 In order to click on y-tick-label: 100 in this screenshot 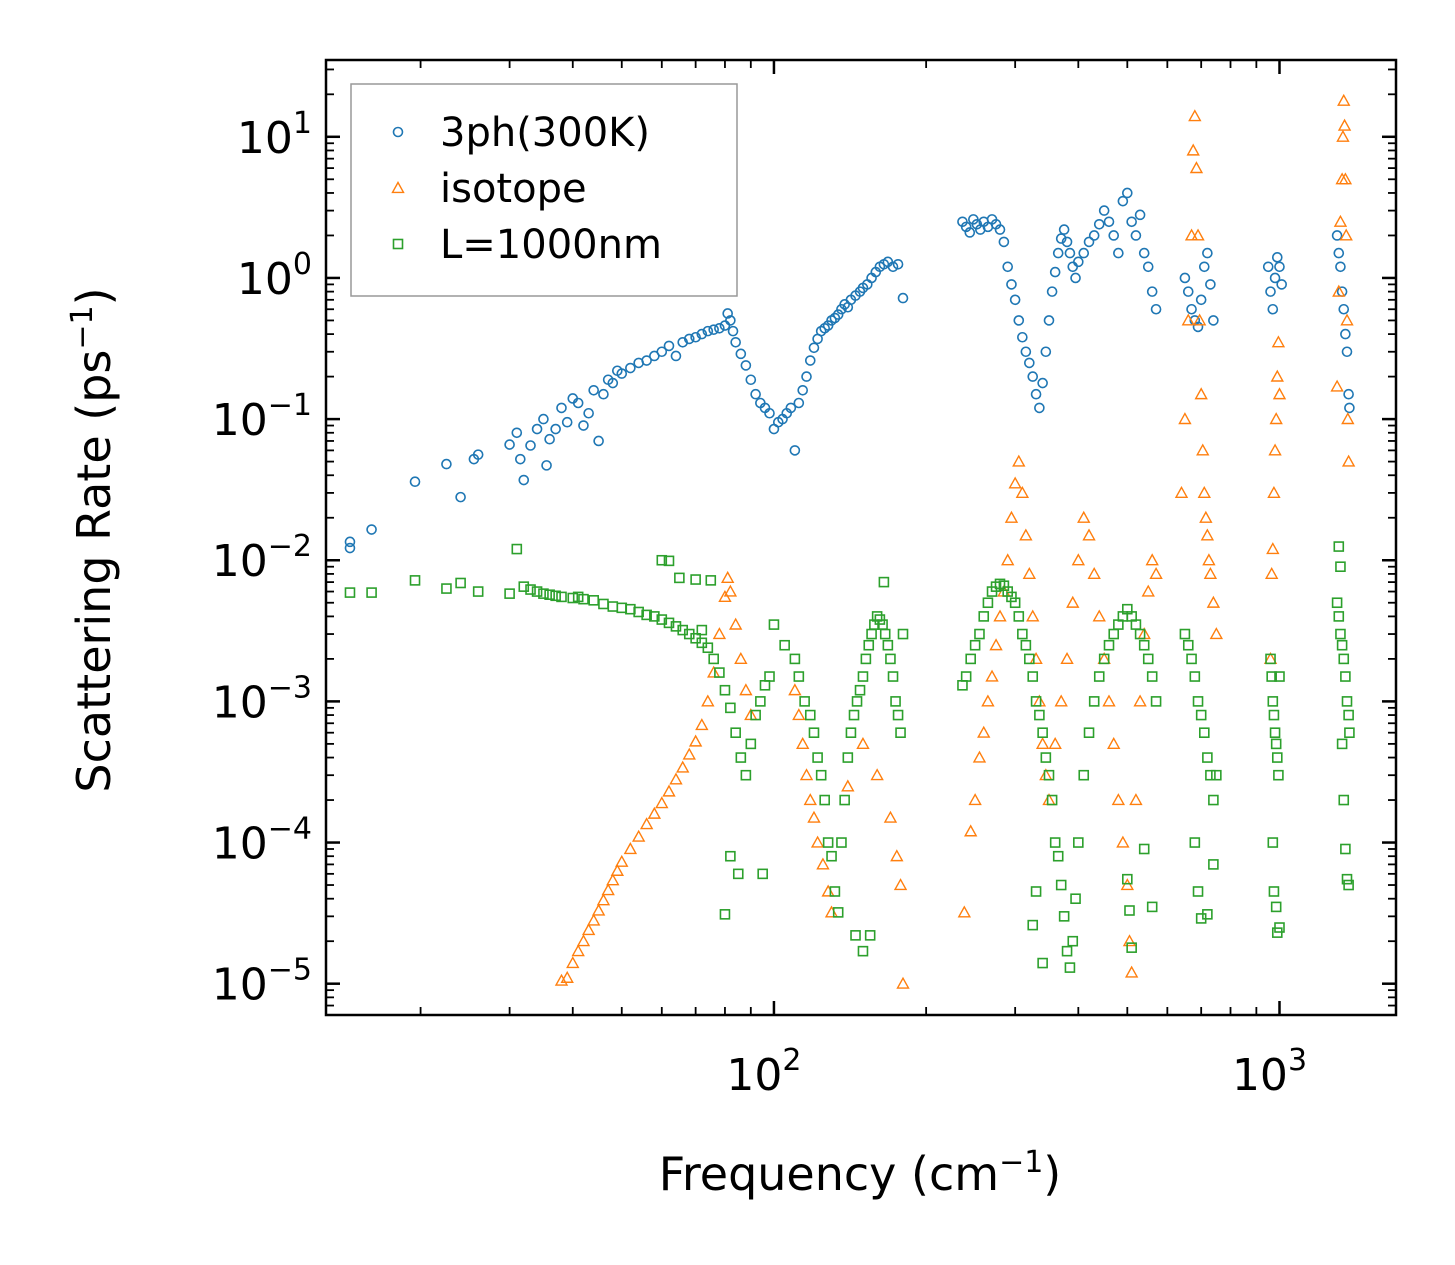, I will do `click(274, 276)`.